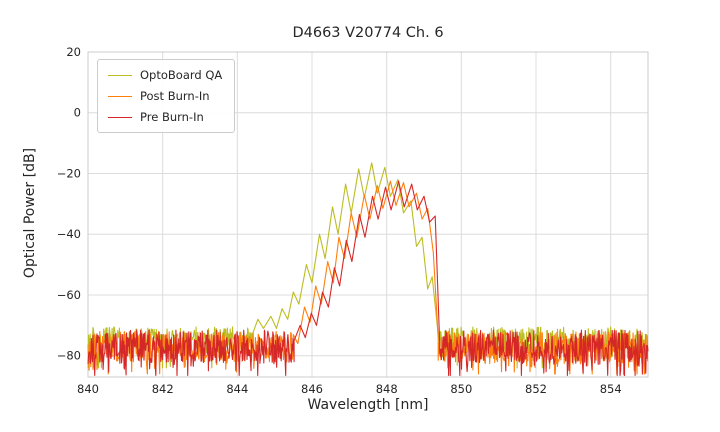 Image resolution: width=720 pixels, height=432 pixels. Describe the element at coordinates (120, 75) in the screenshot. I see `legend-line-swatch-optoboard-qa` at that location.